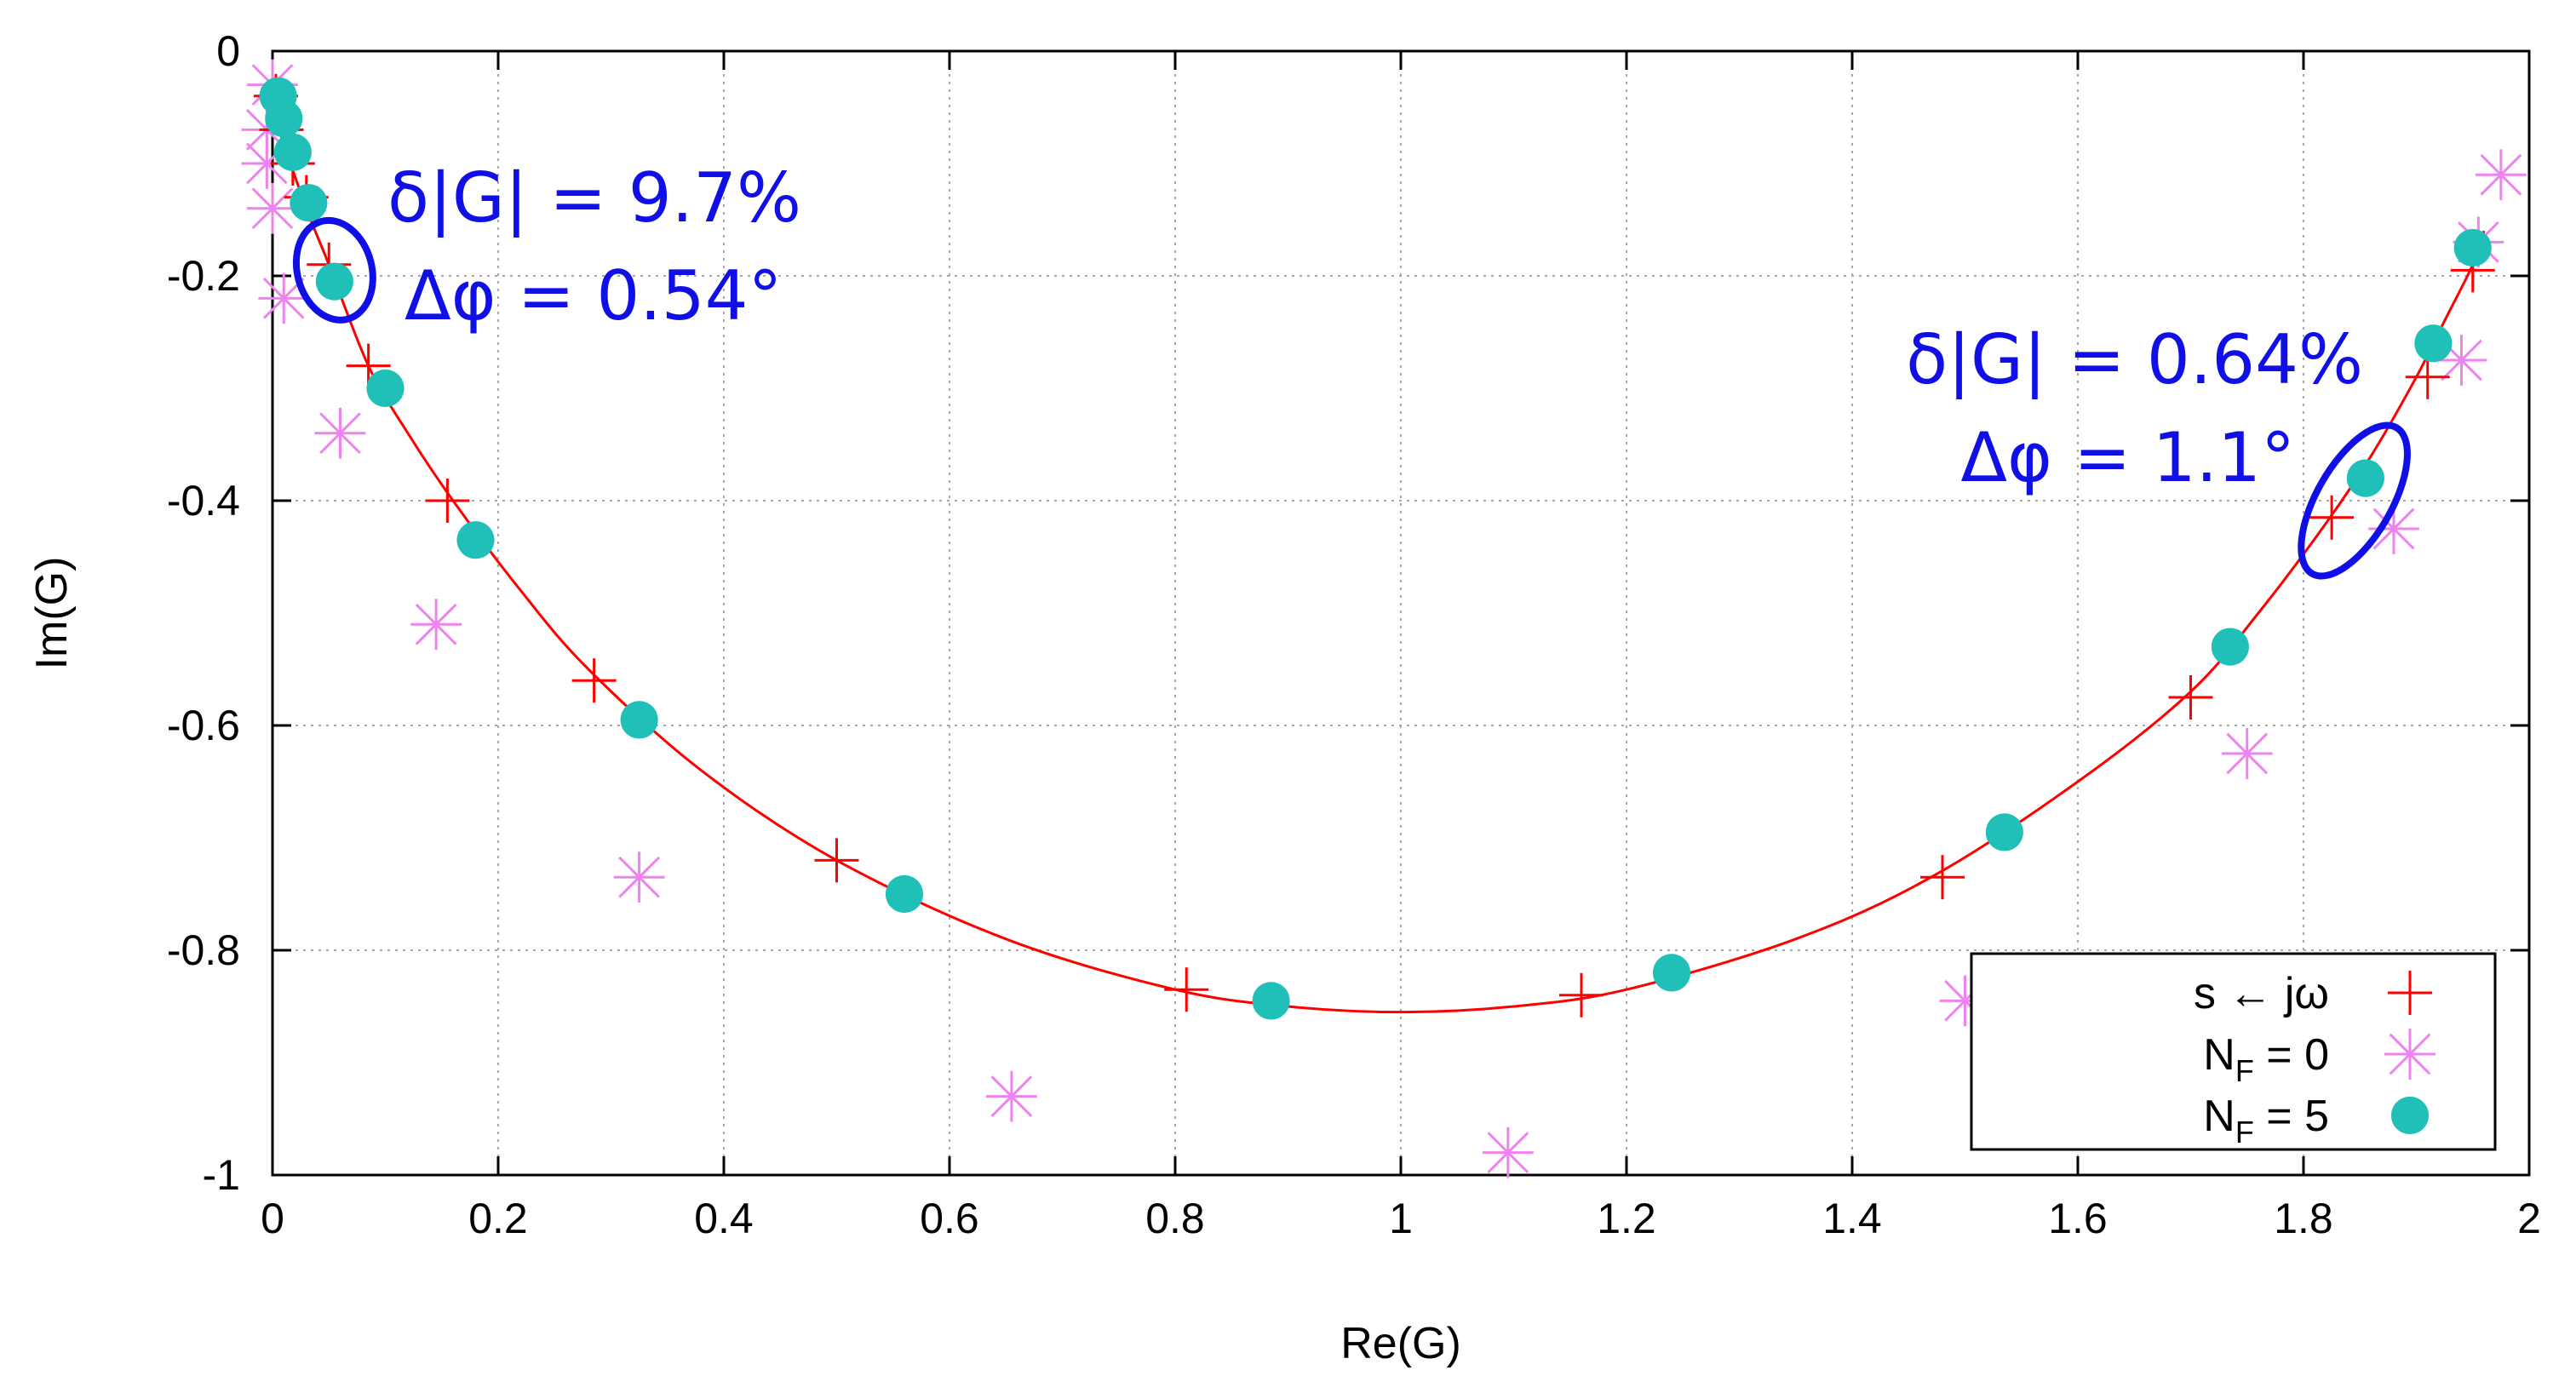  What do you see at coordinates (1852, 1218) in the screenshot?
I see `x-tick-label: 1.4` at bounding box center [1852, 1218].